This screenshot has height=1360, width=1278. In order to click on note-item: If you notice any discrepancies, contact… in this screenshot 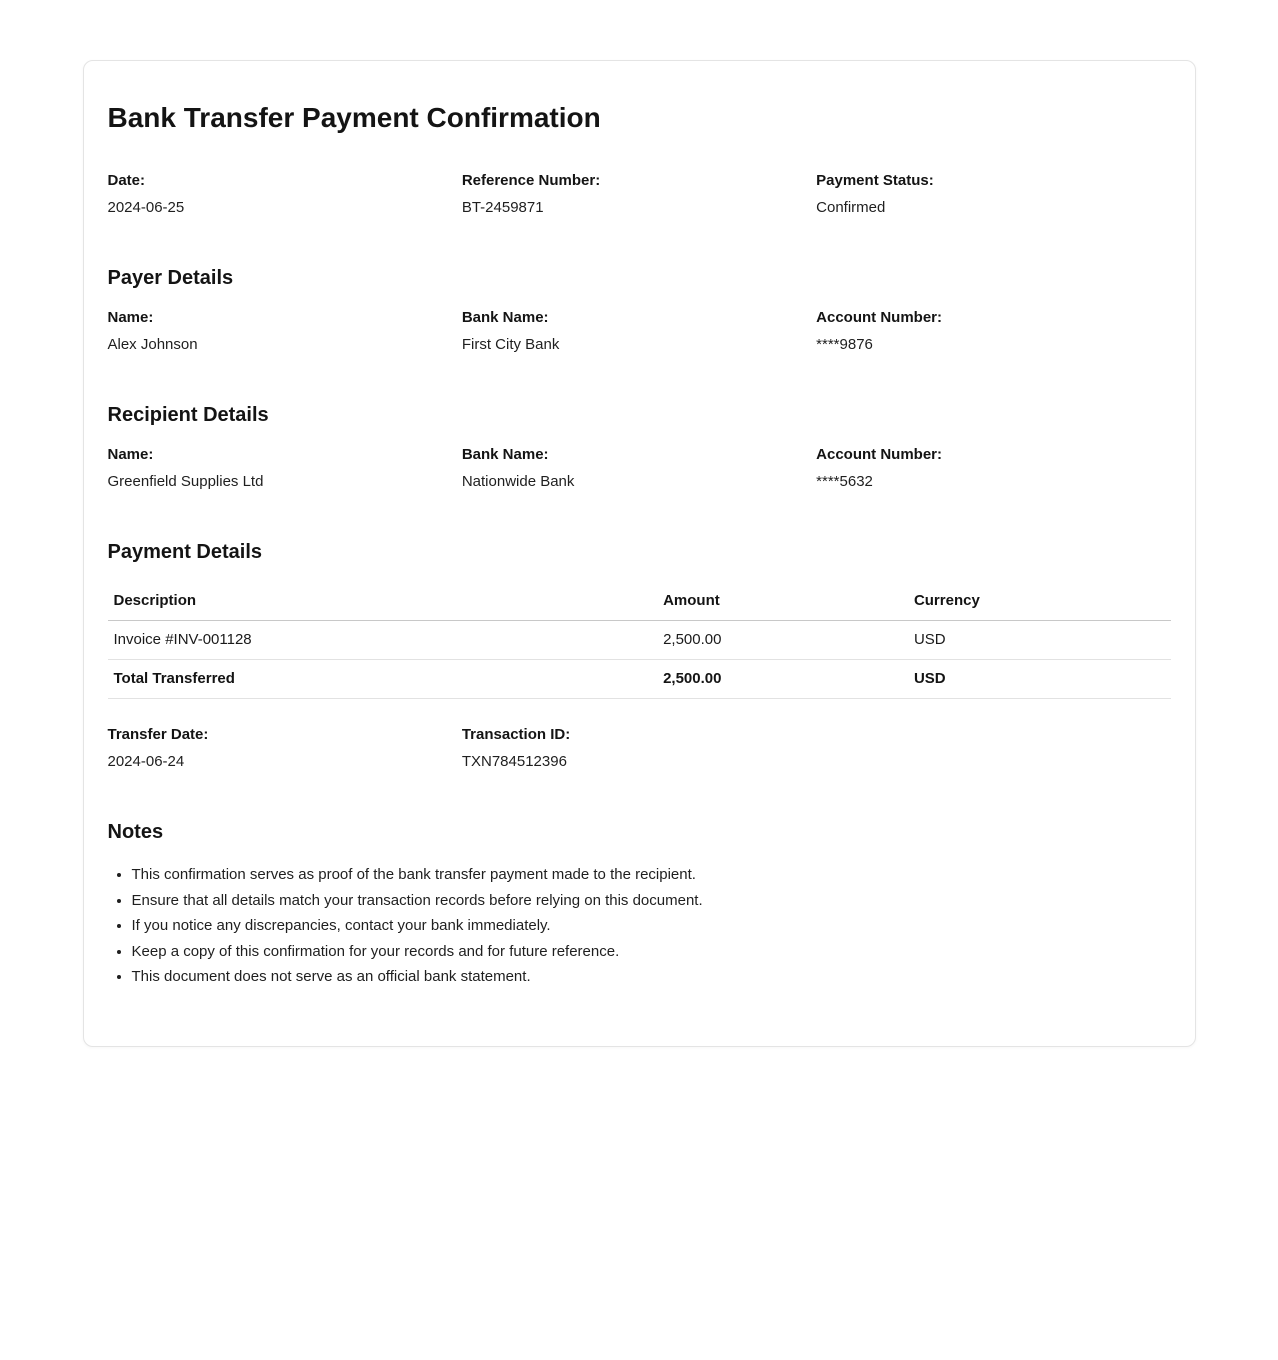, I will do `click(651, 926)`.